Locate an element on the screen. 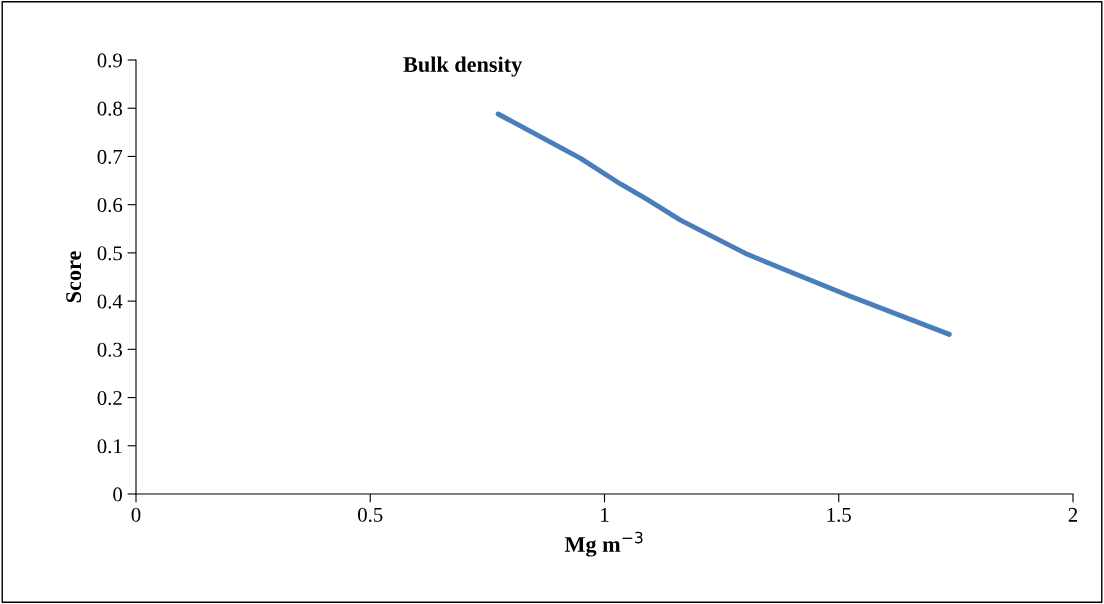 The height and width of the screenshot is (604, 1104). y-tick-label: 0.8 is located at coordinates (110, 108).